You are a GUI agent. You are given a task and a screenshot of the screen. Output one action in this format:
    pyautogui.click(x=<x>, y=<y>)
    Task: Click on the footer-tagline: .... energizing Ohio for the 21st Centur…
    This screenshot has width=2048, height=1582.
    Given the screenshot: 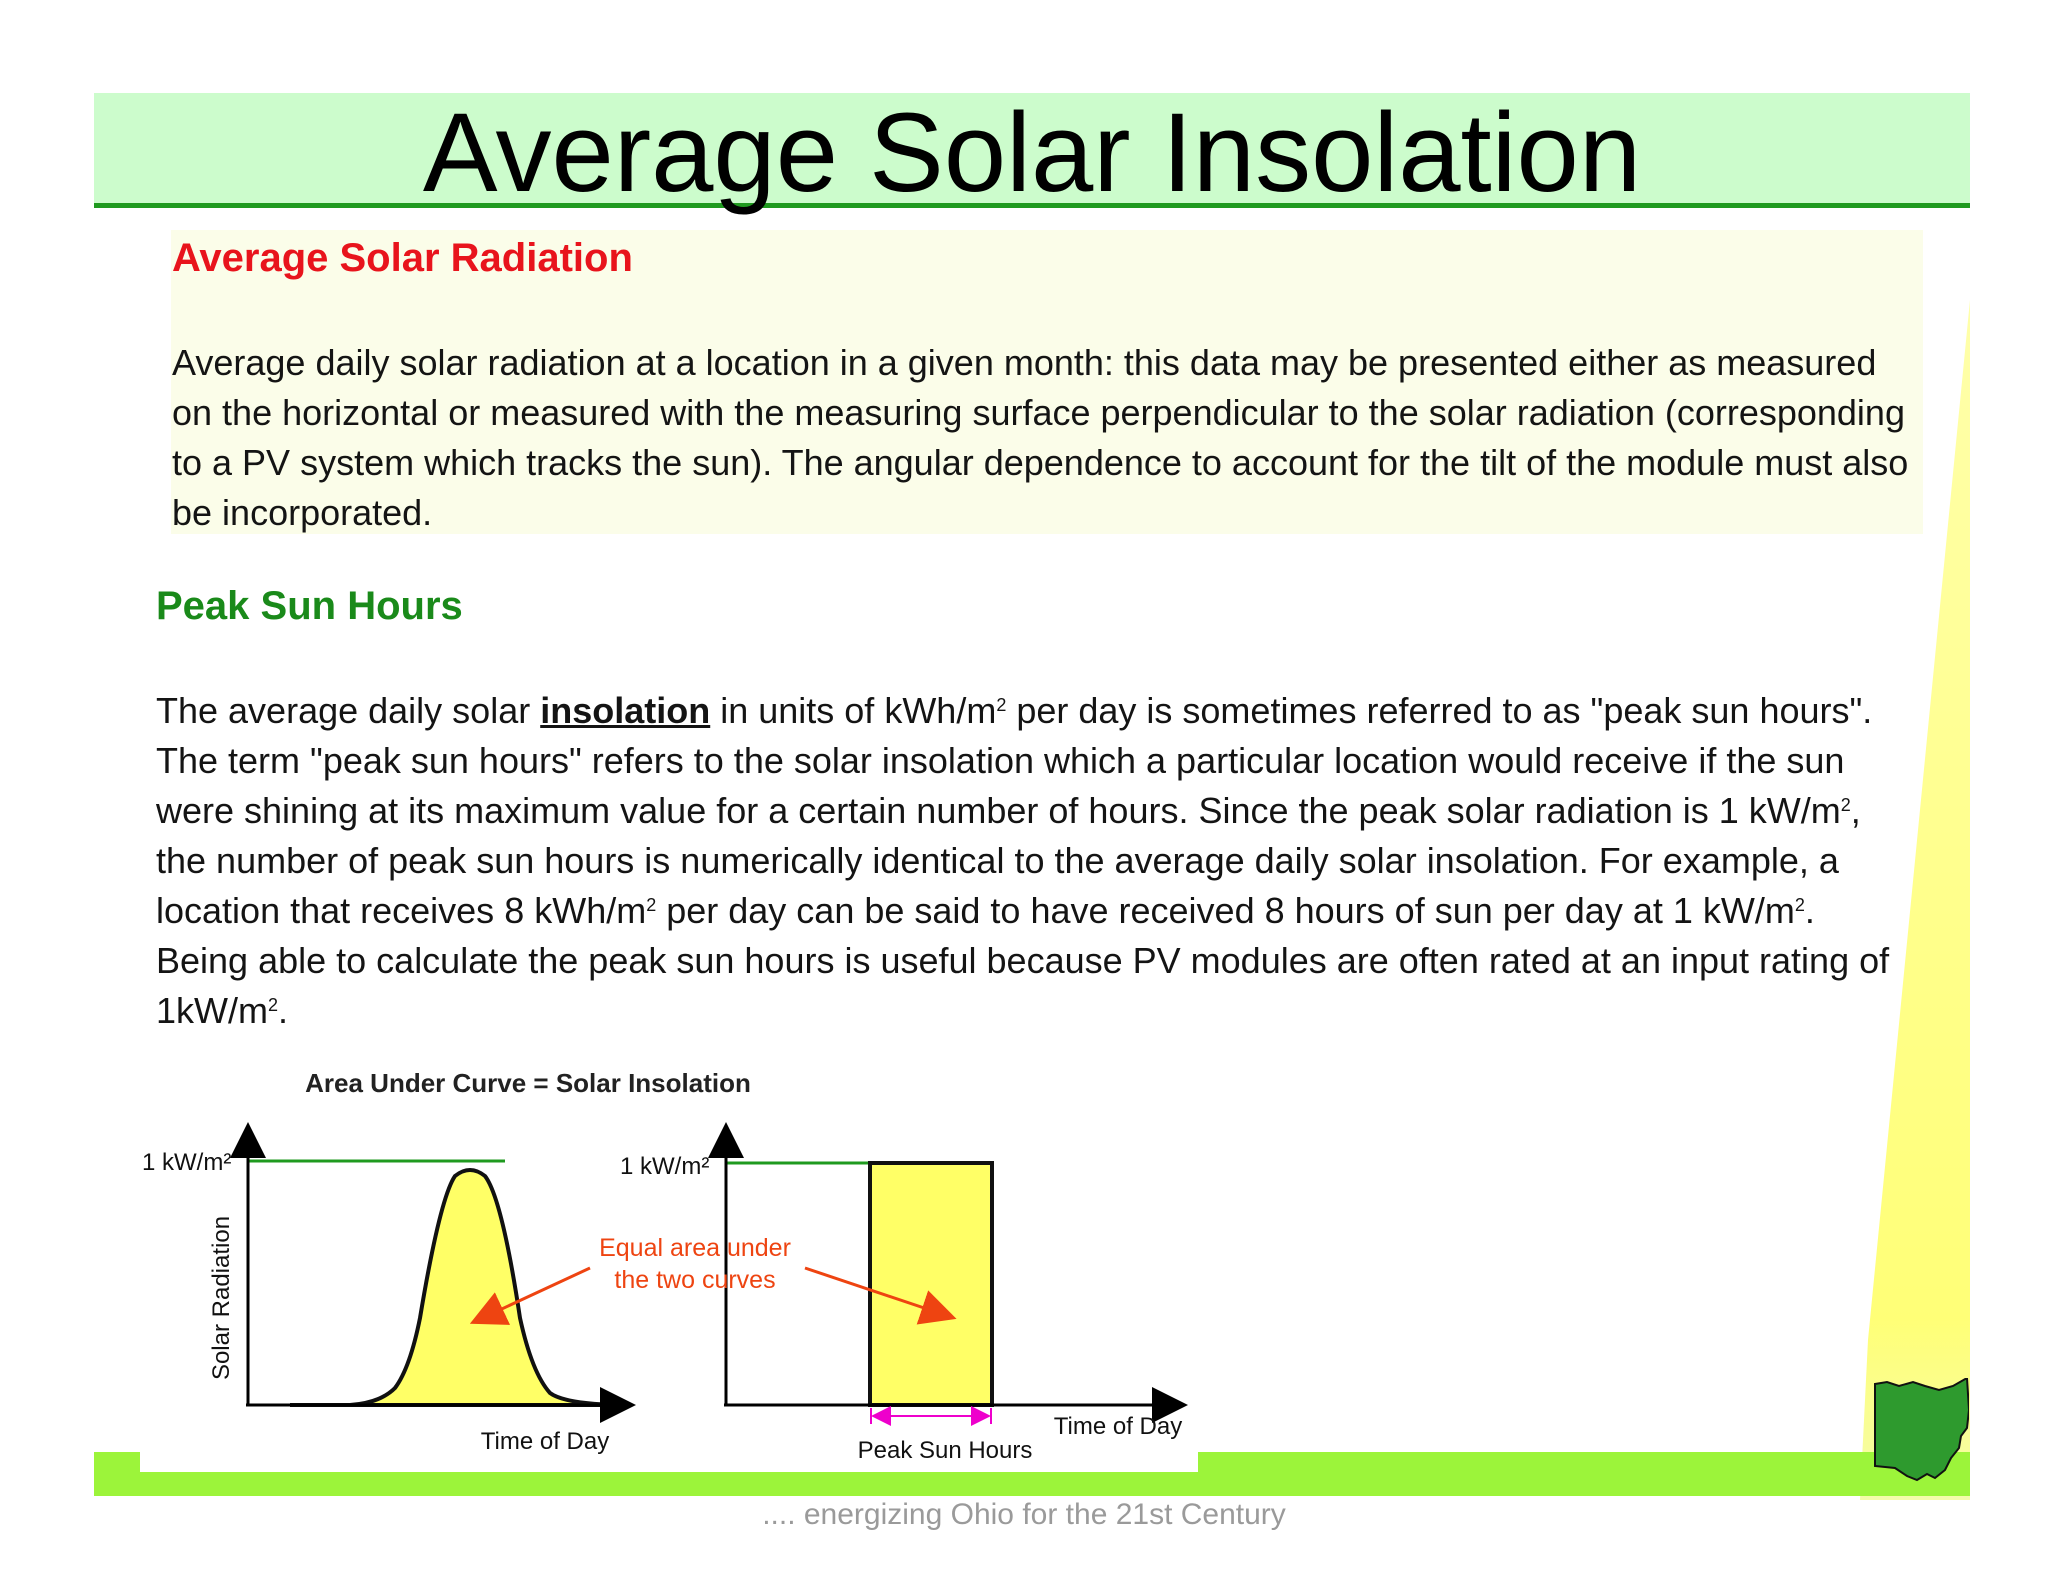 What is the action you would take?
    pyautogui.click(x=1024, y=1514)
    